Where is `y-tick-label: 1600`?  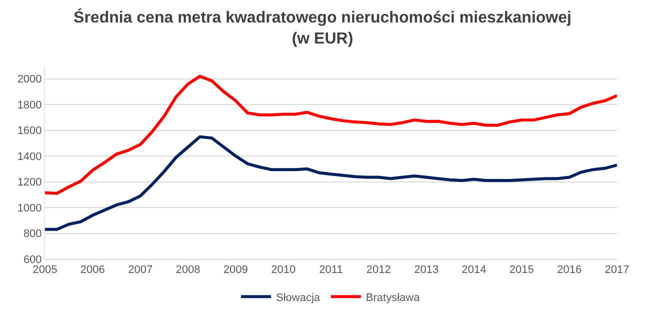
y-tick-label: 1600 is located at coordinates (29, 131).